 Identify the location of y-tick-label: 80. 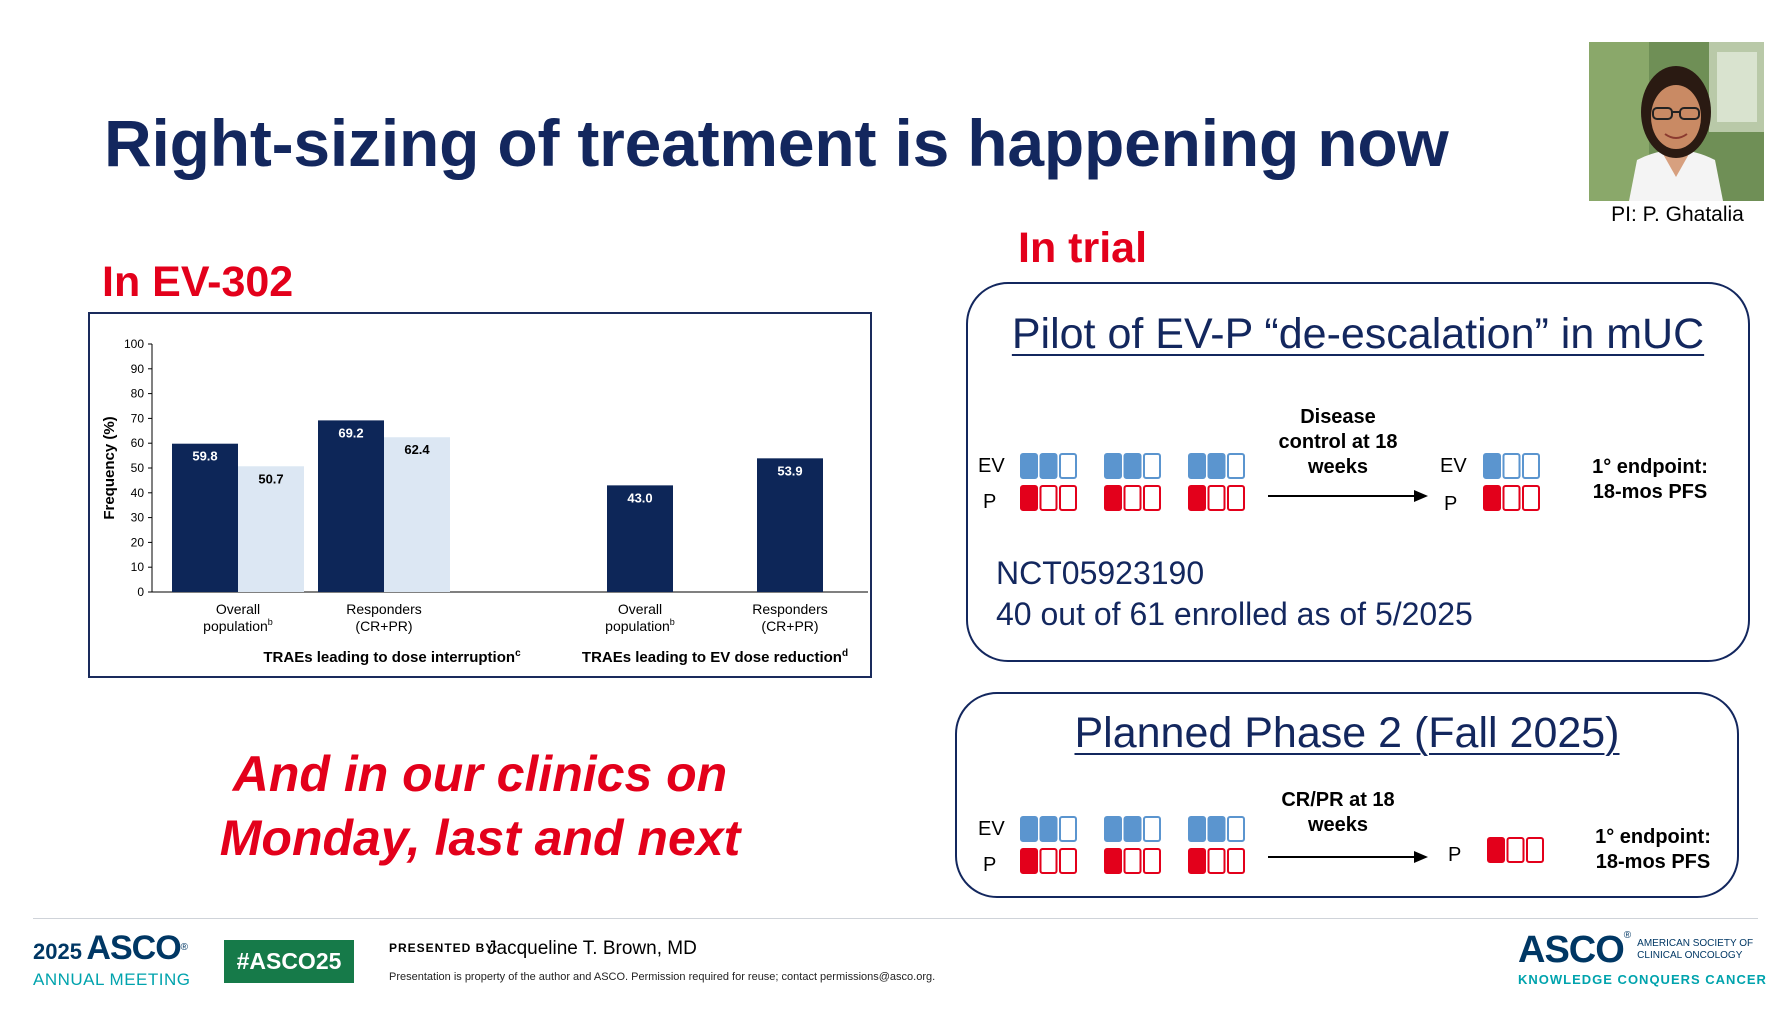
(138, 394).